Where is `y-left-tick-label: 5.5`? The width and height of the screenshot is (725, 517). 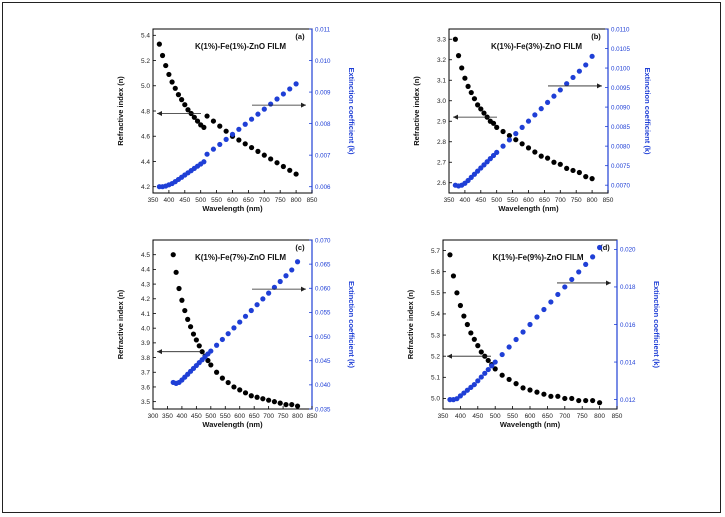
y-left-tick-label: 5.5 is located at coordinates (435, 293).